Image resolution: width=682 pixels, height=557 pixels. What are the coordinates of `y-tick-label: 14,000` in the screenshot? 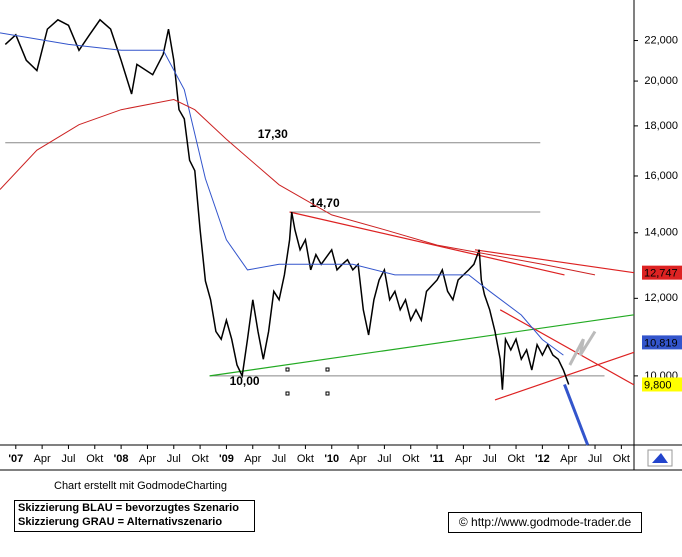 It's located at (661, 233).